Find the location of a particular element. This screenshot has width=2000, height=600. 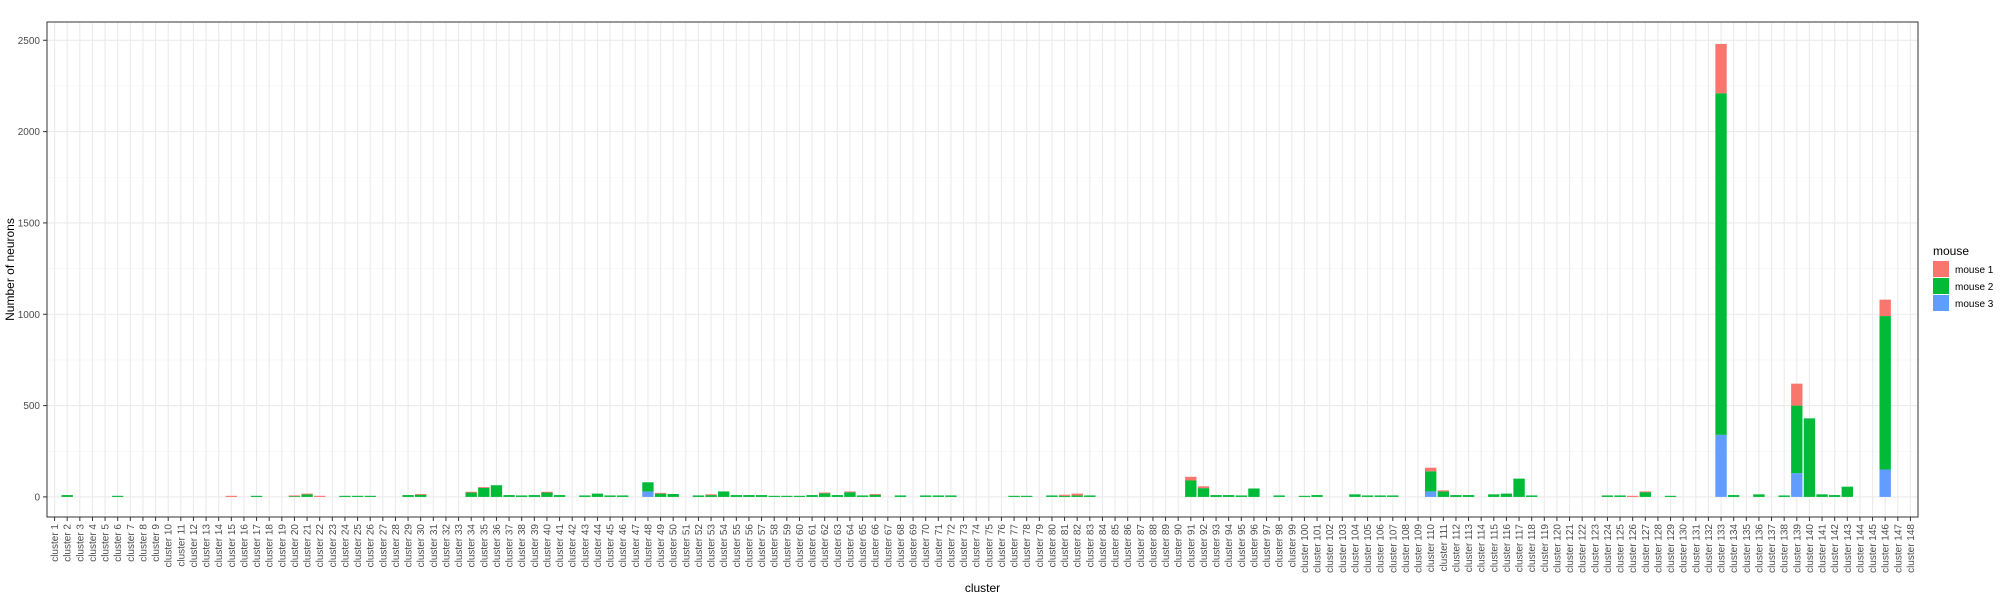

legend: mouse mouse 1 mouse 2 mouse 3 is located at coordinates (1963, 277).